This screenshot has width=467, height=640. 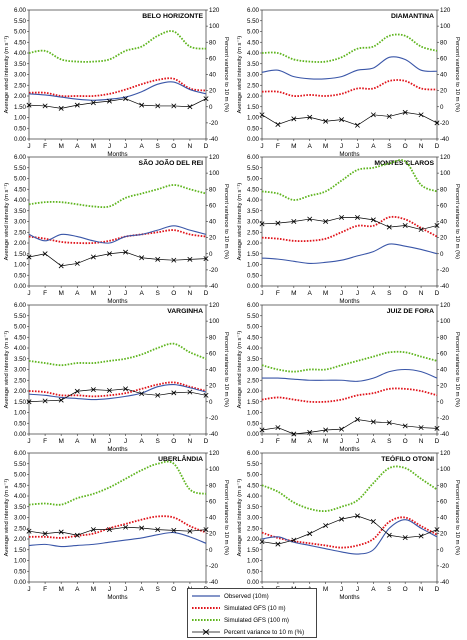 I want to click on x-tick-label: F, so click(x=278, y=441).